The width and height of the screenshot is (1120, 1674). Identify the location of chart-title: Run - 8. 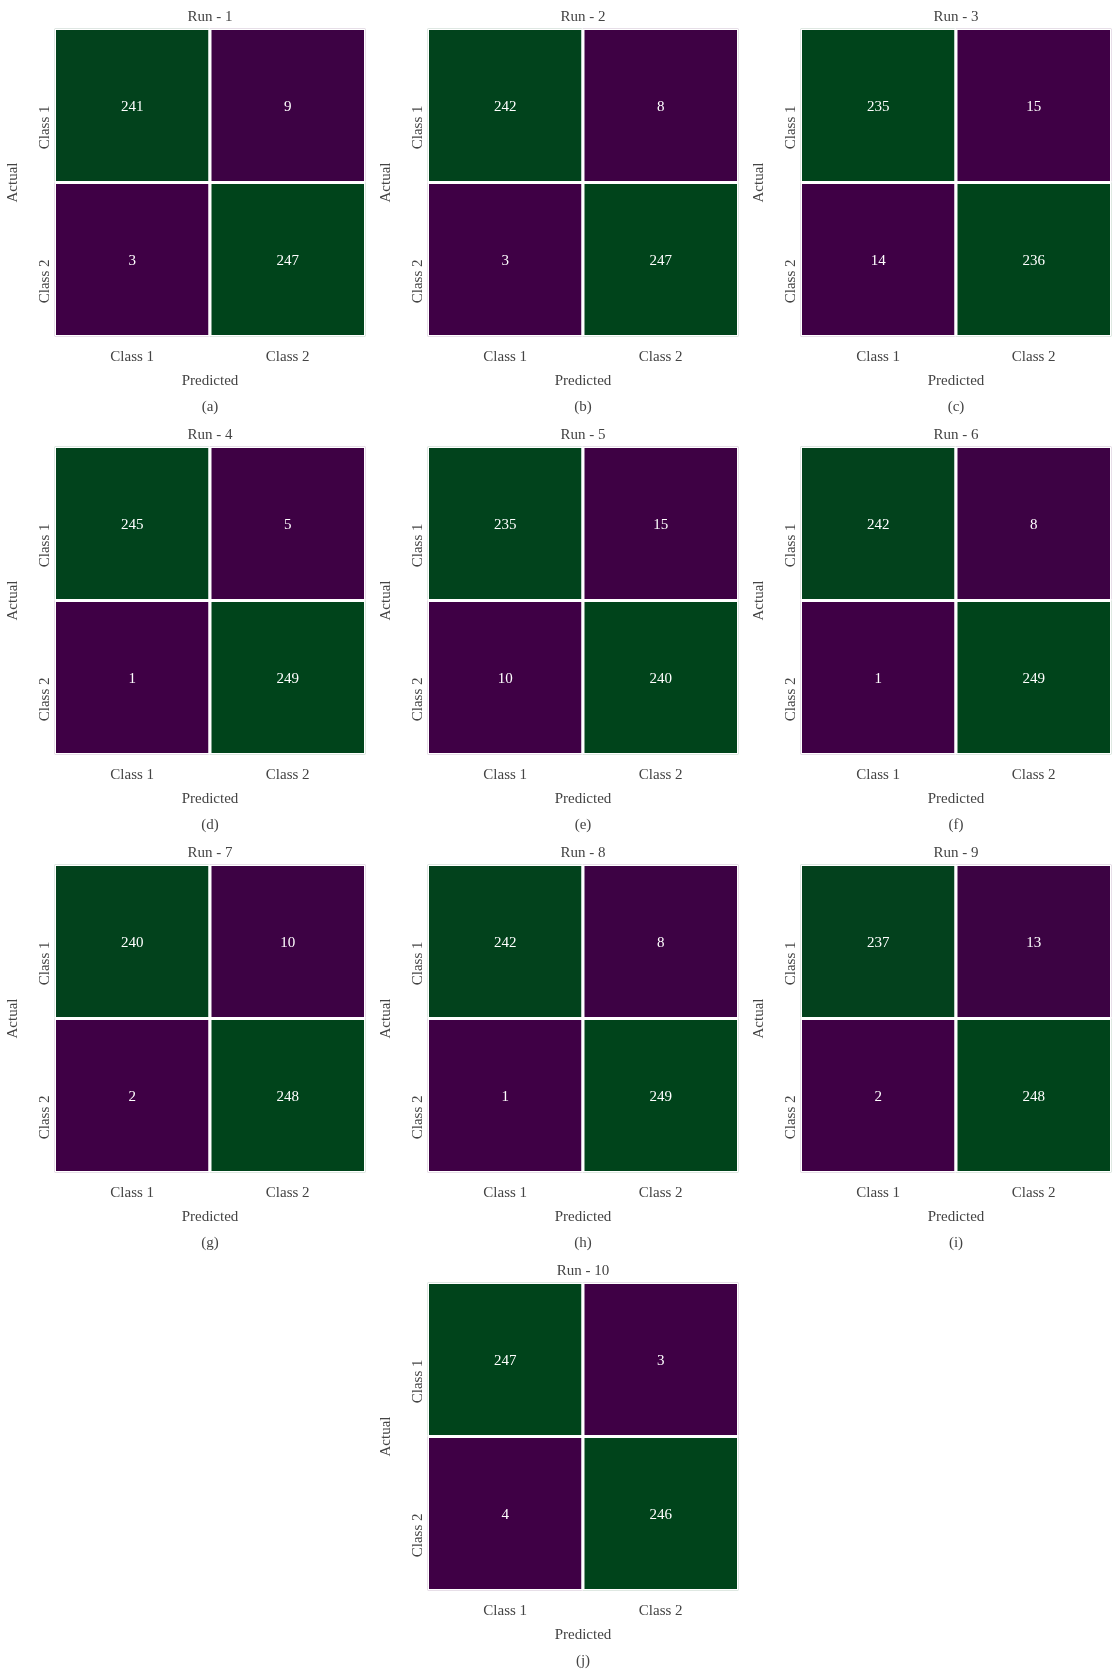
(583, 851).